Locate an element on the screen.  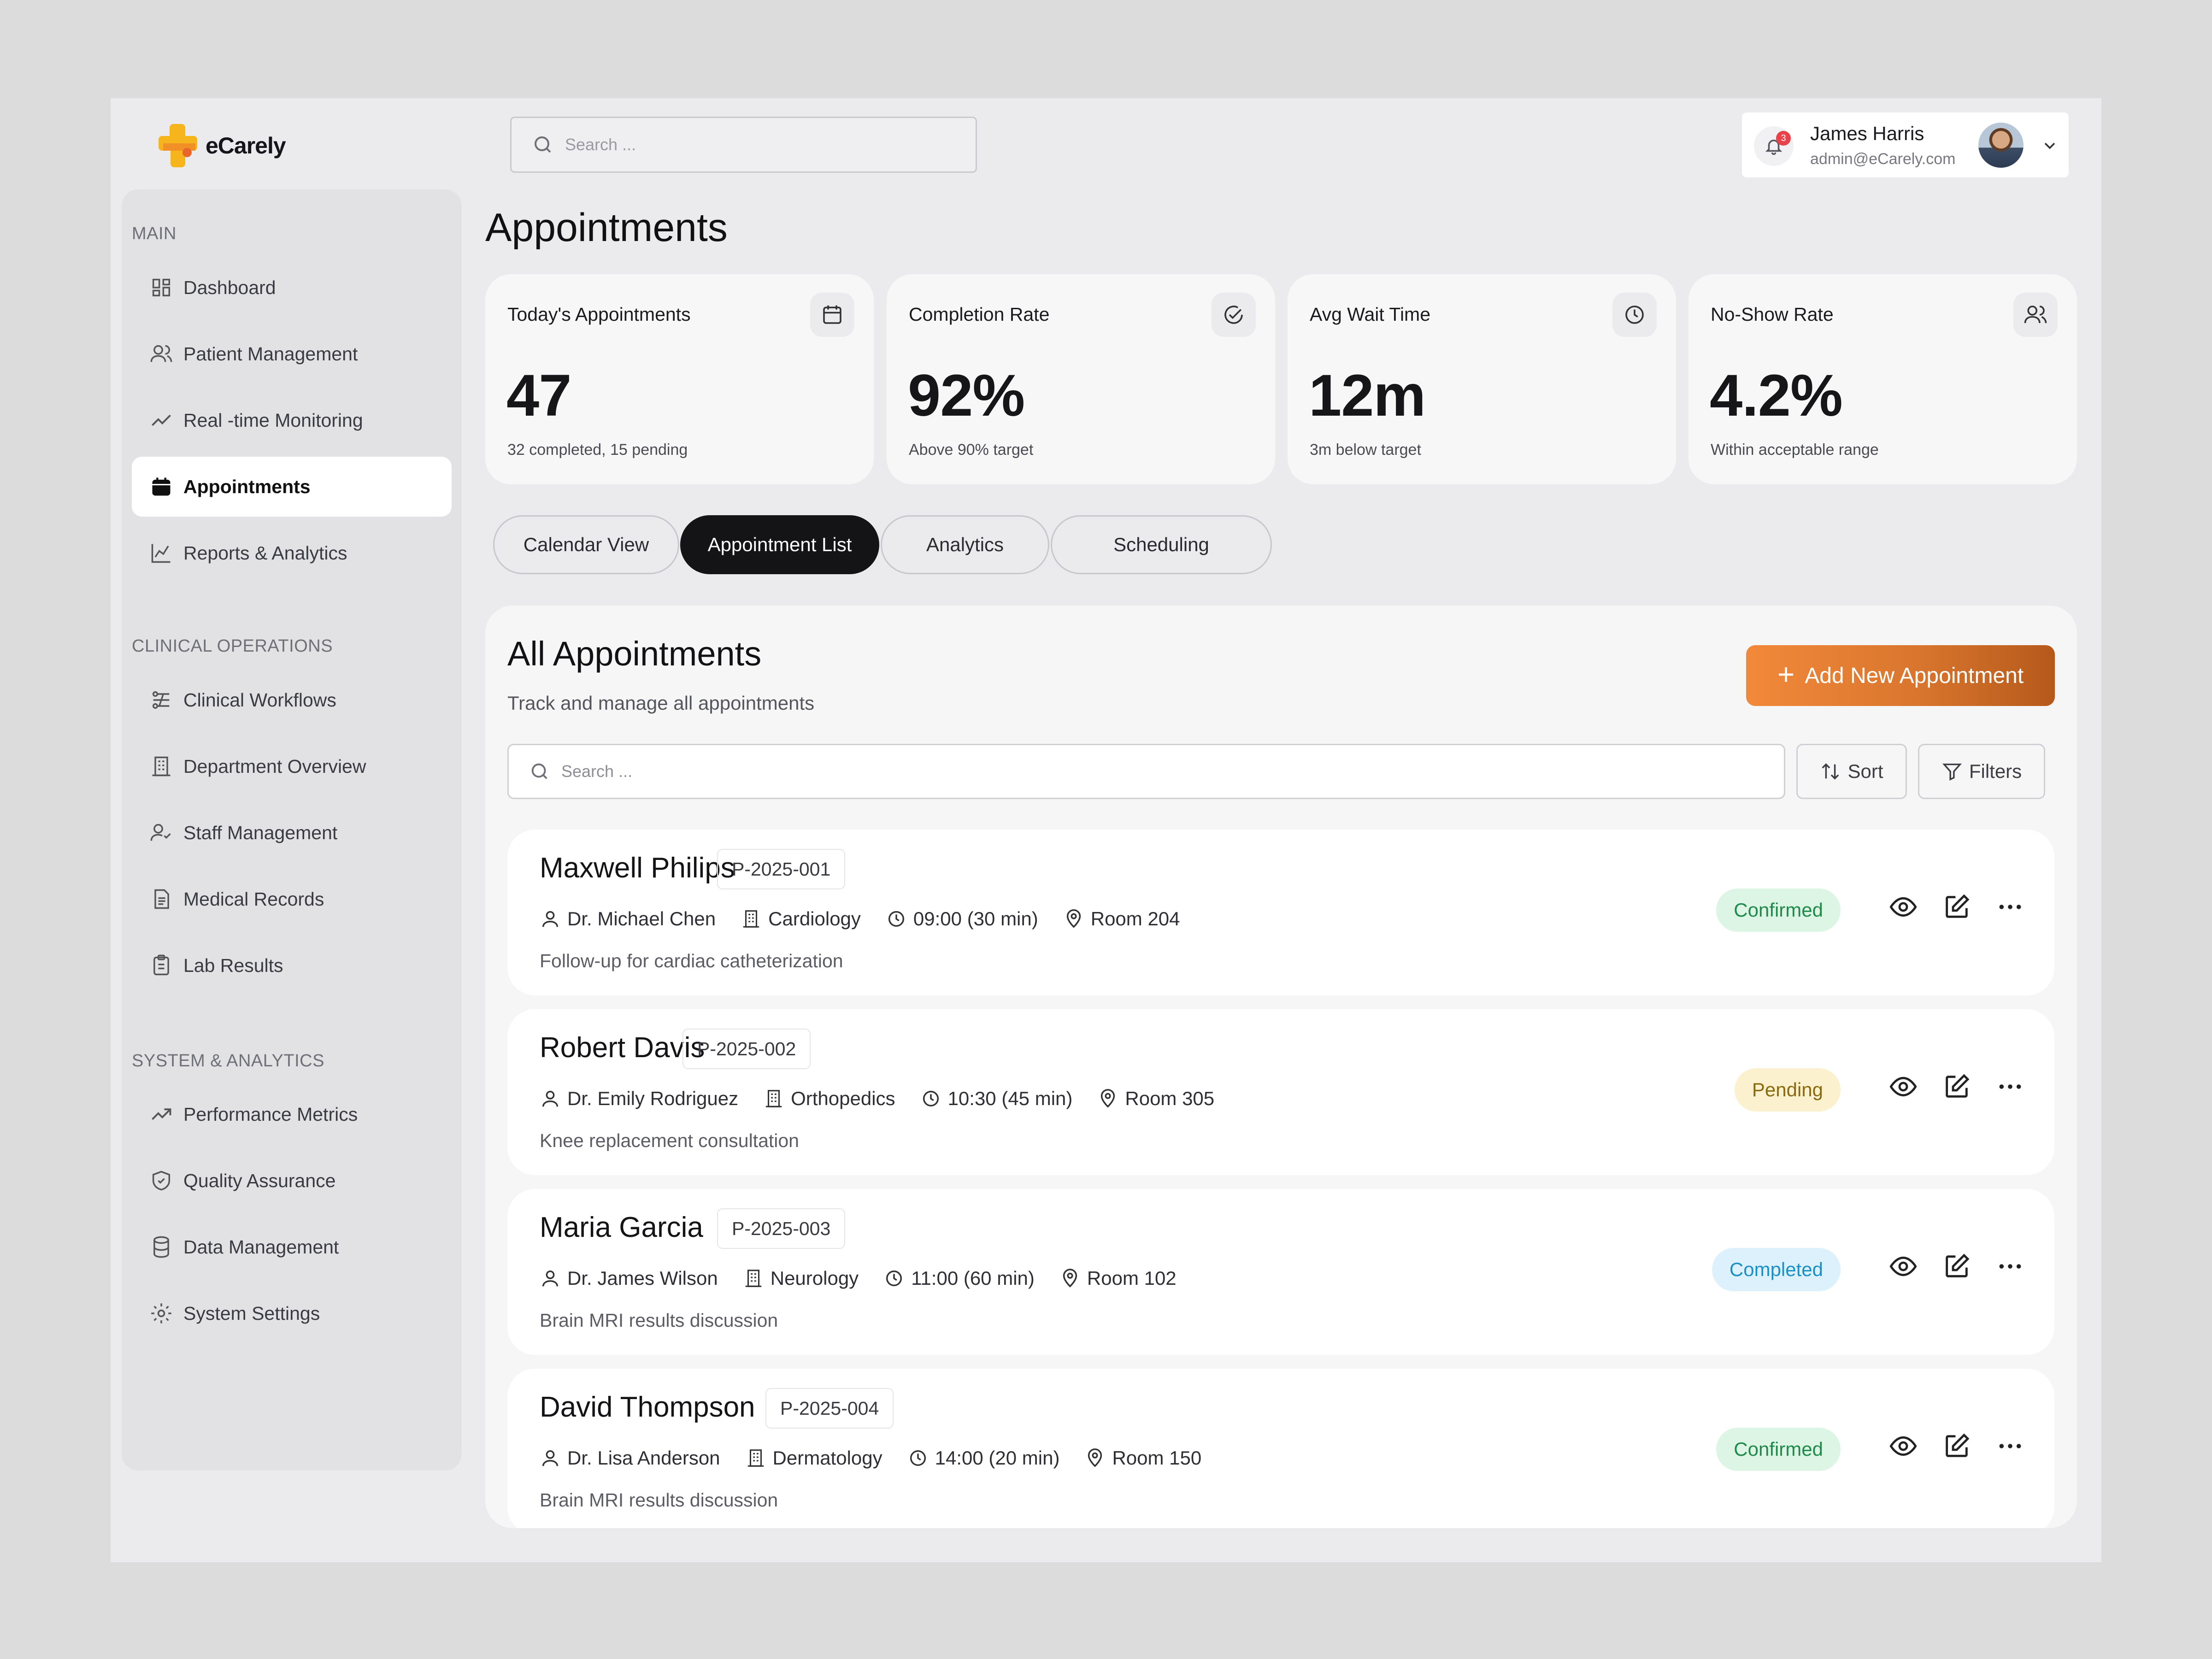
time: 11:00 (60 min) is located at coordinates (959, 1278).